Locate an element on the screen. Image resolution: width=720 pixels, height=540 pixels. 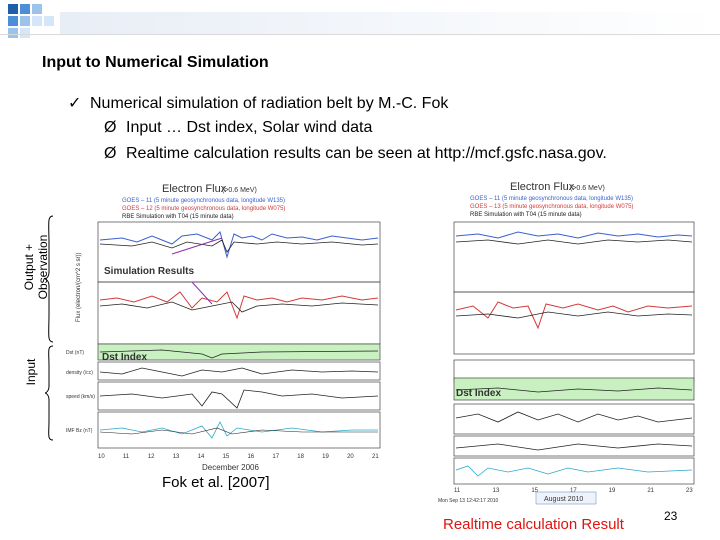
x-tick-label: 20 is located at coordinates (350, 457).